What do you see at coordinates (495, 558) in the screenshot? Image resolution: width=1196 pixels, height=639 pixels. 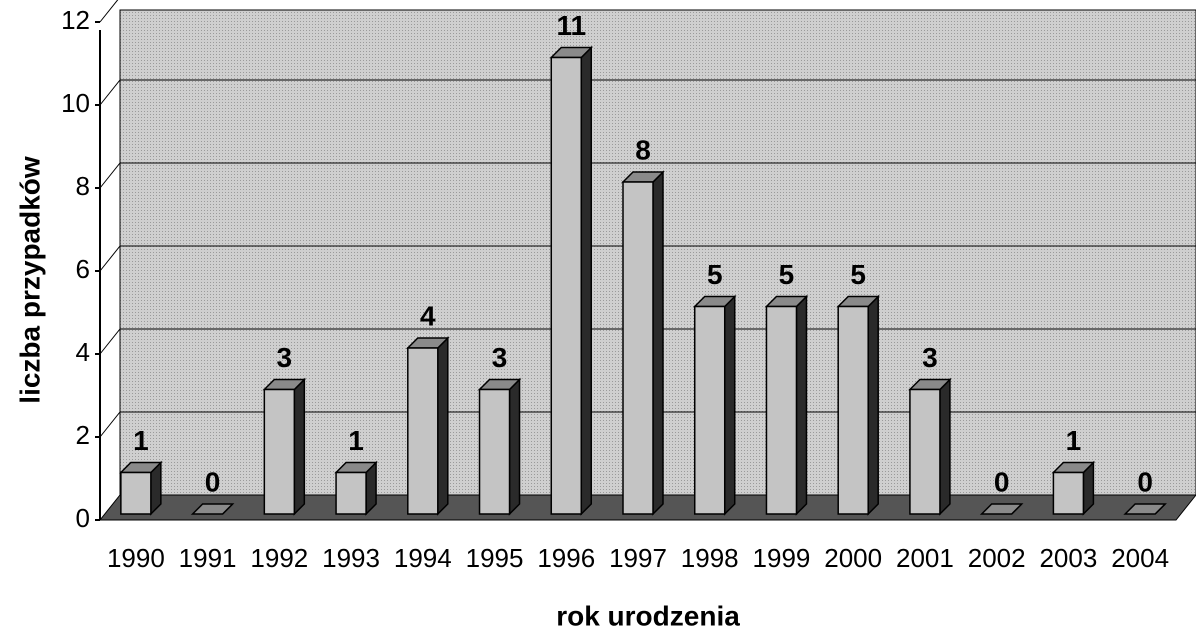 I see `x-tick-label: 1995` at bounding box center [495, 558].